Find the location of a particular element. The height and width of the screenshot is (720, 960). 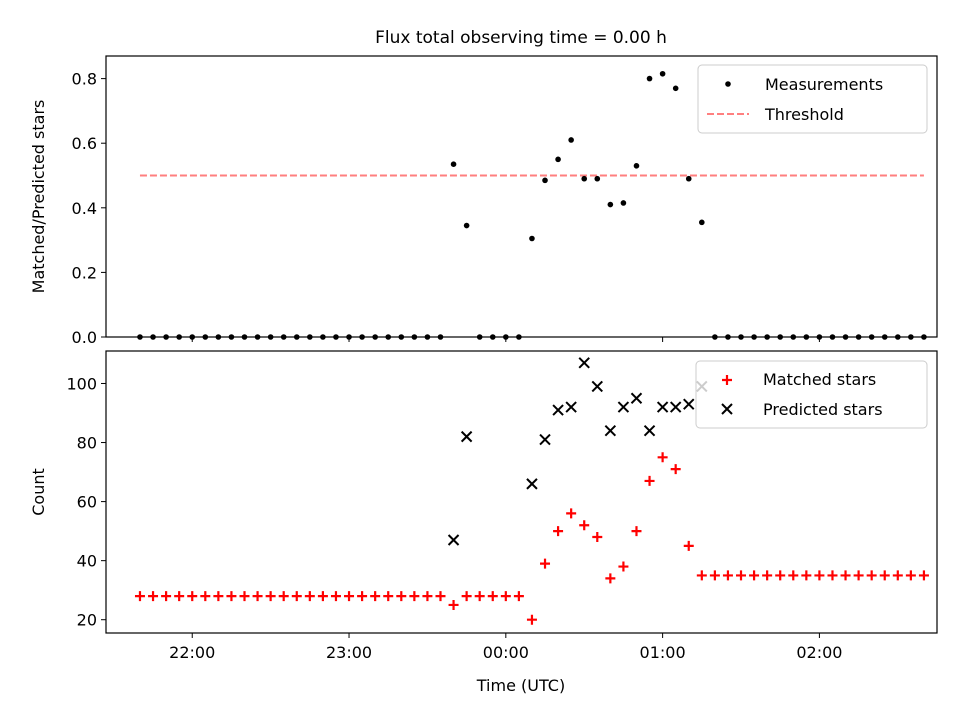

top-legend: Measurements Threshold is located at coordinates (812, 99).